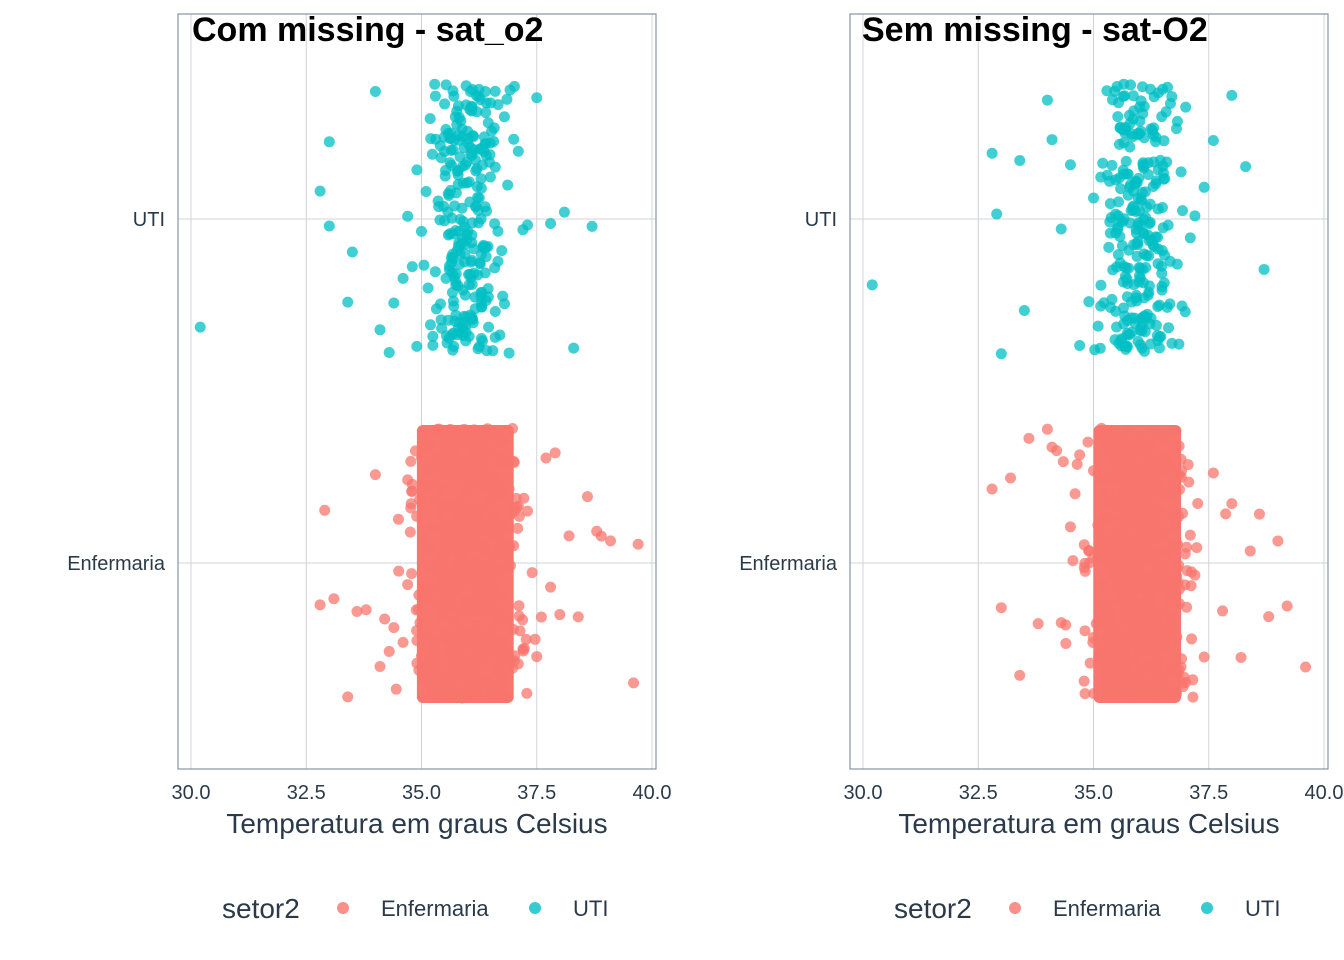 Image resolution: width=1344 pixels, height=960 pixels. What do you see at coordinates (415, 908) in the screenshot?
I see `legend: setor2 Enfermaria UTI` at bounding box center [415, 908].